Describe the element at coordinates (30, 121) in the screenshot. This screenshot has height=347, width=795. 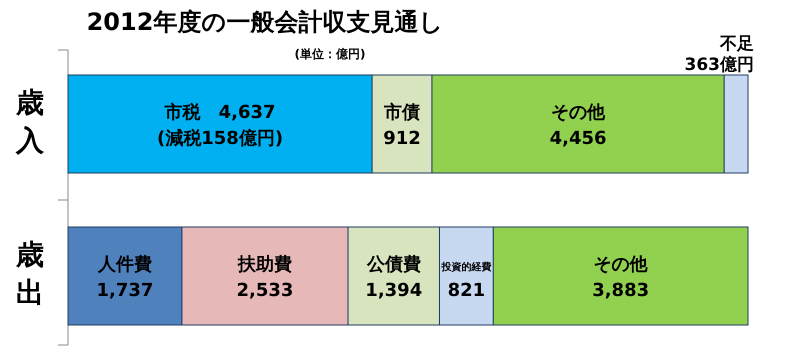
I see `y-tick-label: 歳入` at that location.